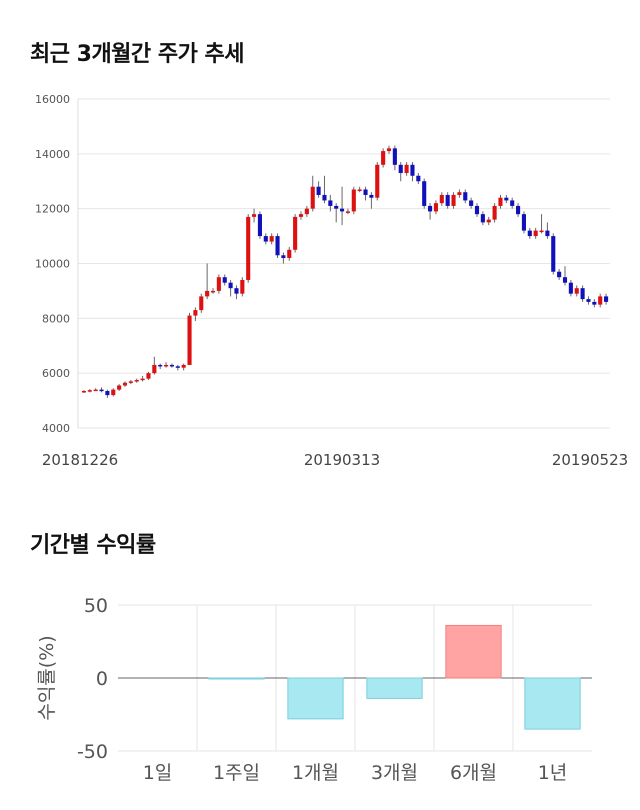  What do you see at coordinates (96, 606) in the screenshot?
I see `y-tick-label: 50` at bounding box center [96, 606].